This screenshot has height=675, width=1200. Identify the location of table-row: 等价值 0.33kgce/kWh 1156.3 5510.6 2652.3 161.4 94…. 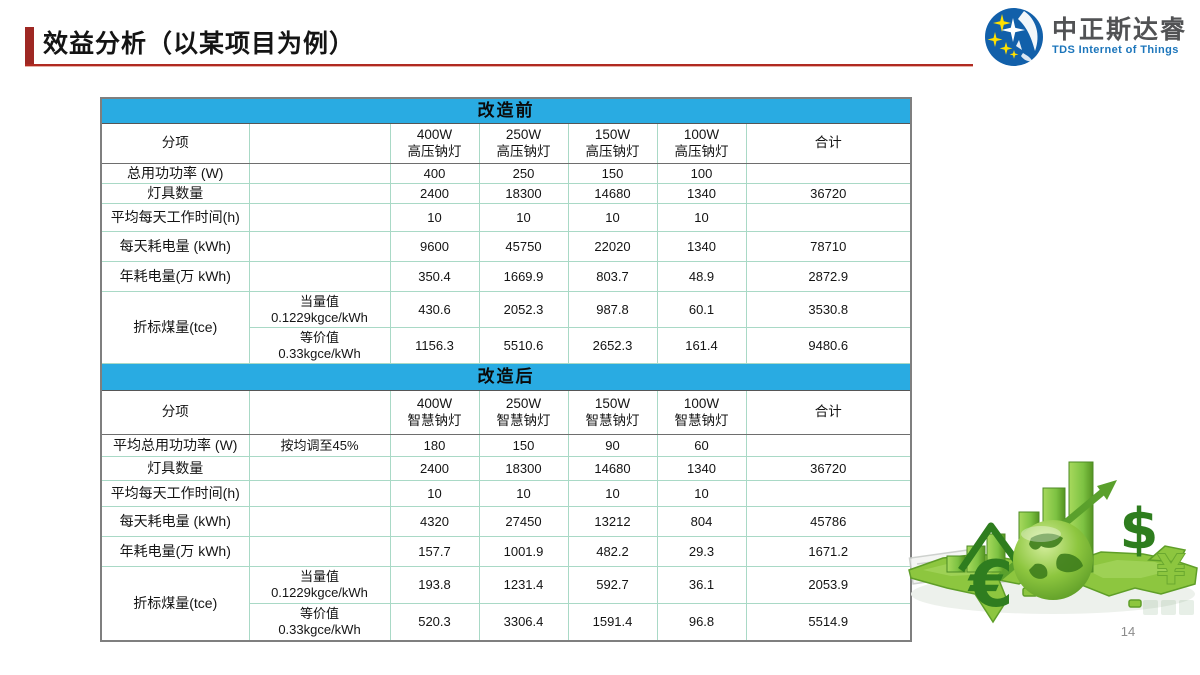
(506, 345).